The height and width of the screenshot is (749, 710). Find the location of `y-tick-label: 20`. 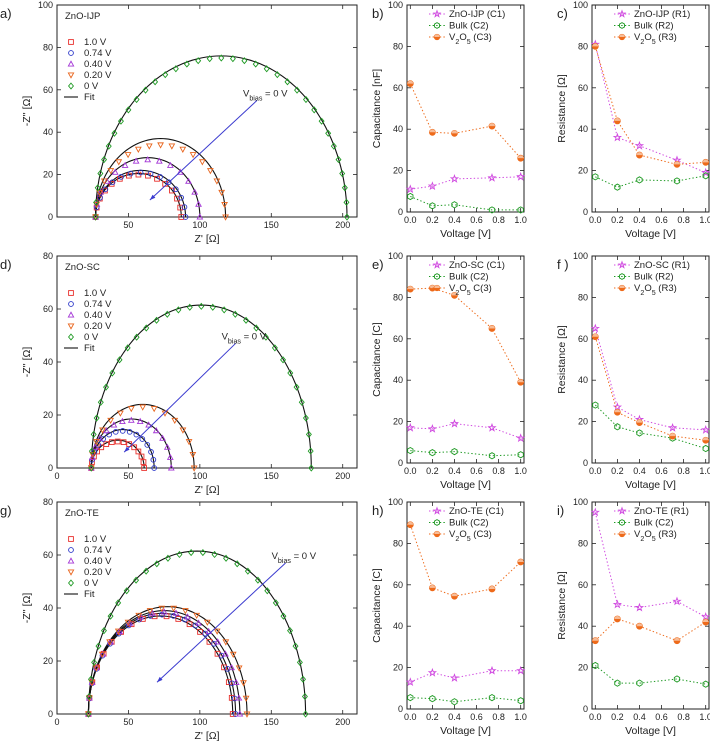

y-tick-label: 20 is located at coordinates (398, 422).